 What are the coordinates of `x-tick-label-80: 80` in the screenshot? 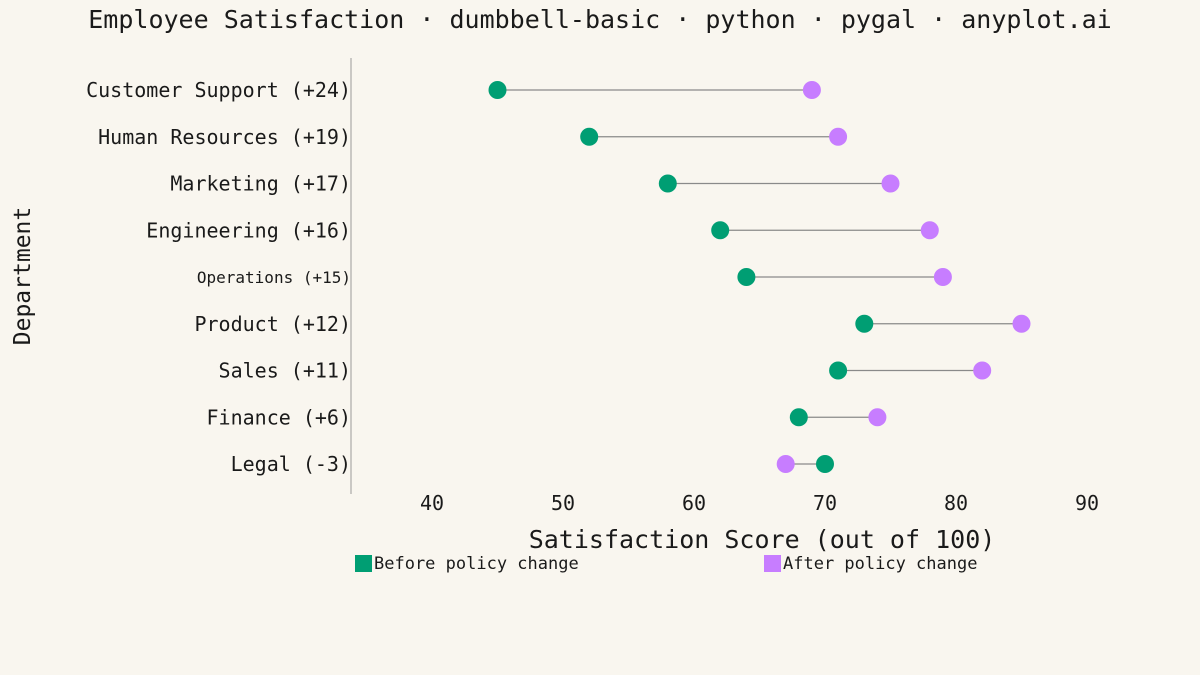 It's located at (956, 503).